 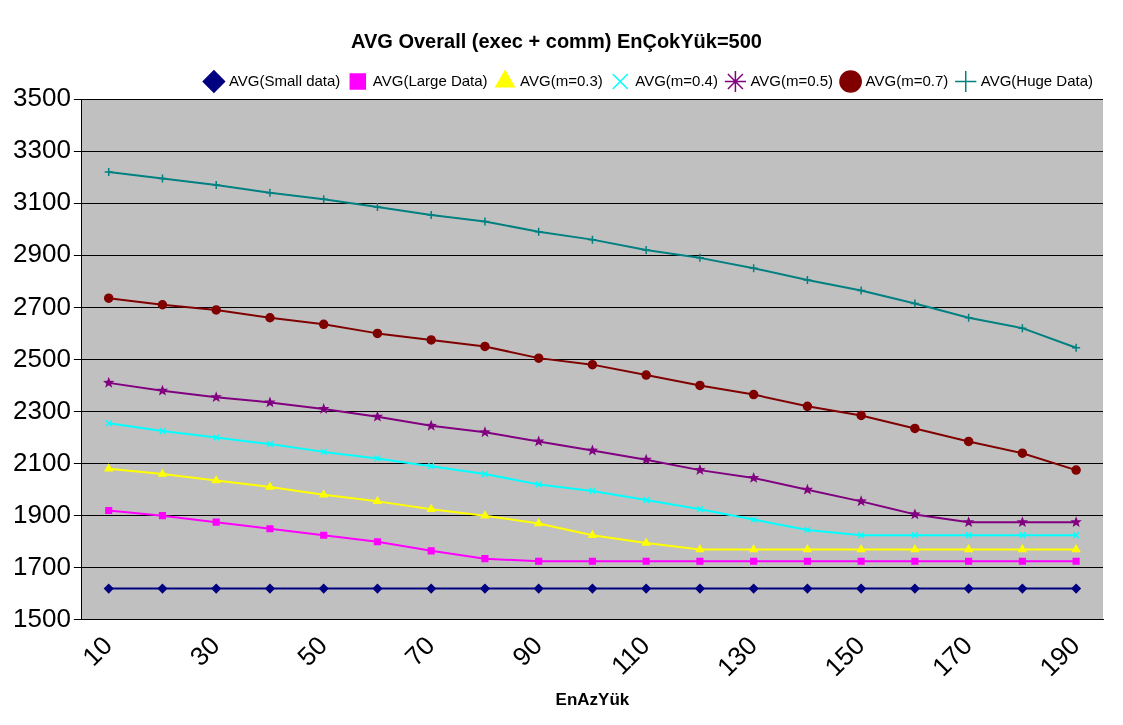 What do you see at coordinates (792, 80) in the screenshot?
I see `legend-label: AVG(m=0.5)` at bounding box center [792, 80].